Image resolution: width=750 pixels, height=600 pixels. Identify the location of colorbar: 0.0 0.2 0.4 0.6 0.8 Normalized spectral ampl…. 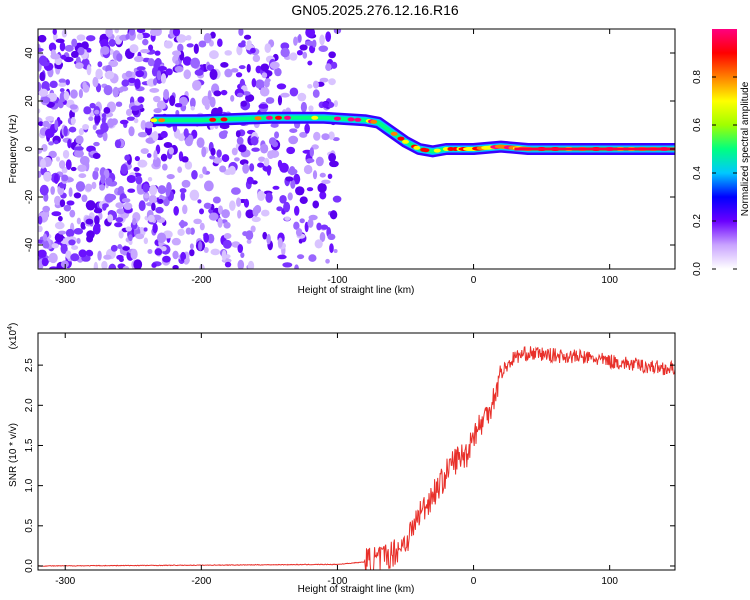
(721, 152).